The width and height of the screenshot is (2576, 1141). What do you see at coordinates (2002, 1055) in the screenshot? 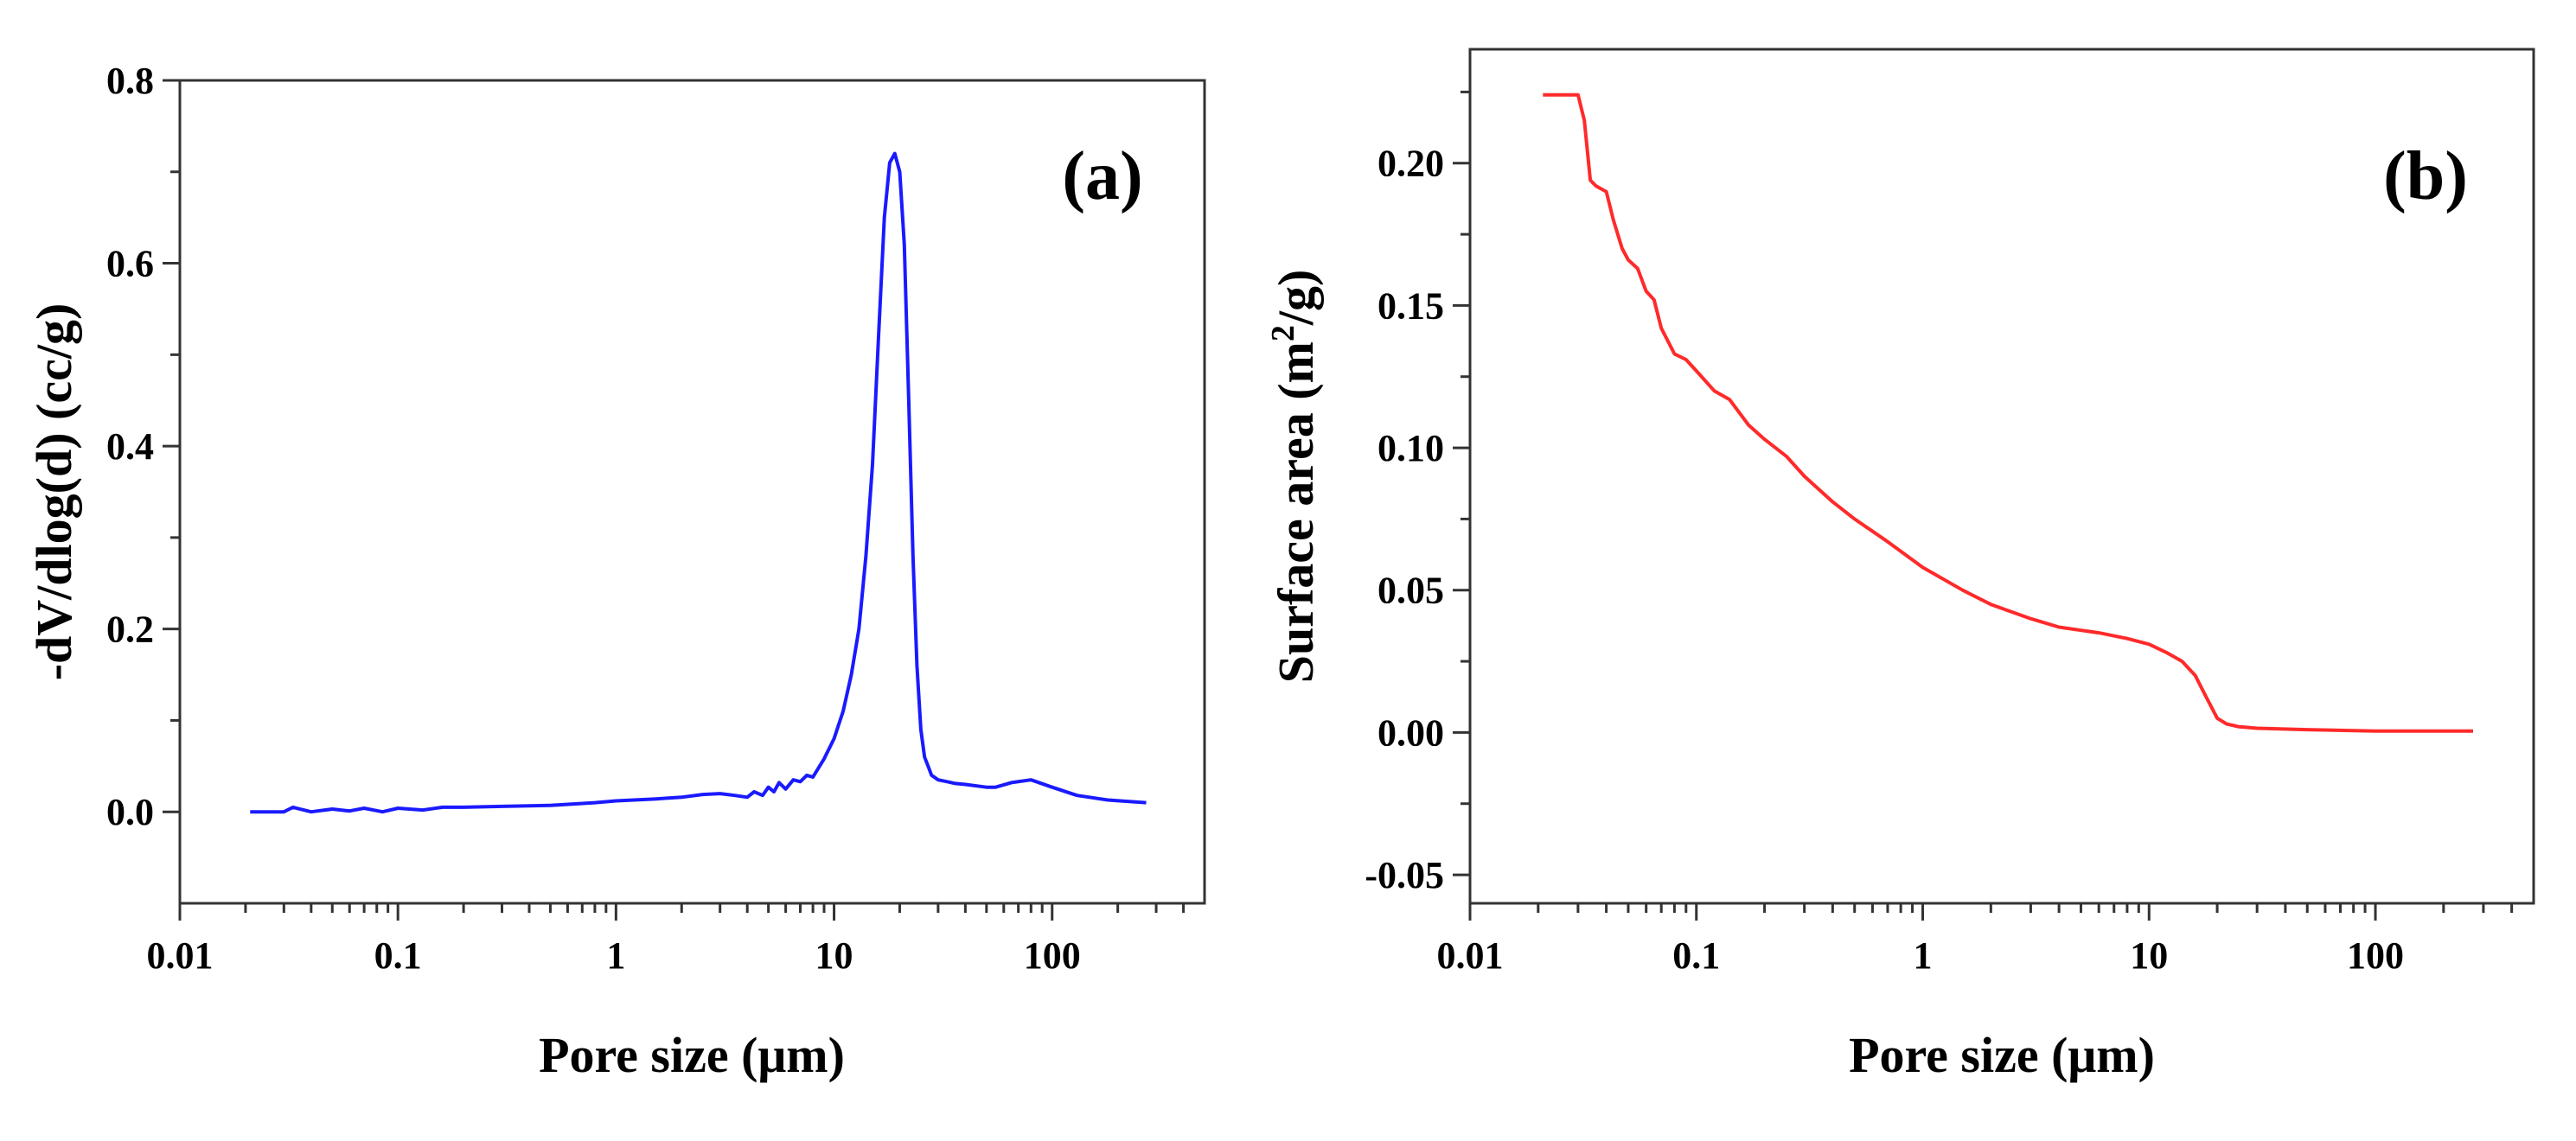
I see `panel-b-x-axis-title: Pore size (μm)` at bounding box center [2002, 1055].